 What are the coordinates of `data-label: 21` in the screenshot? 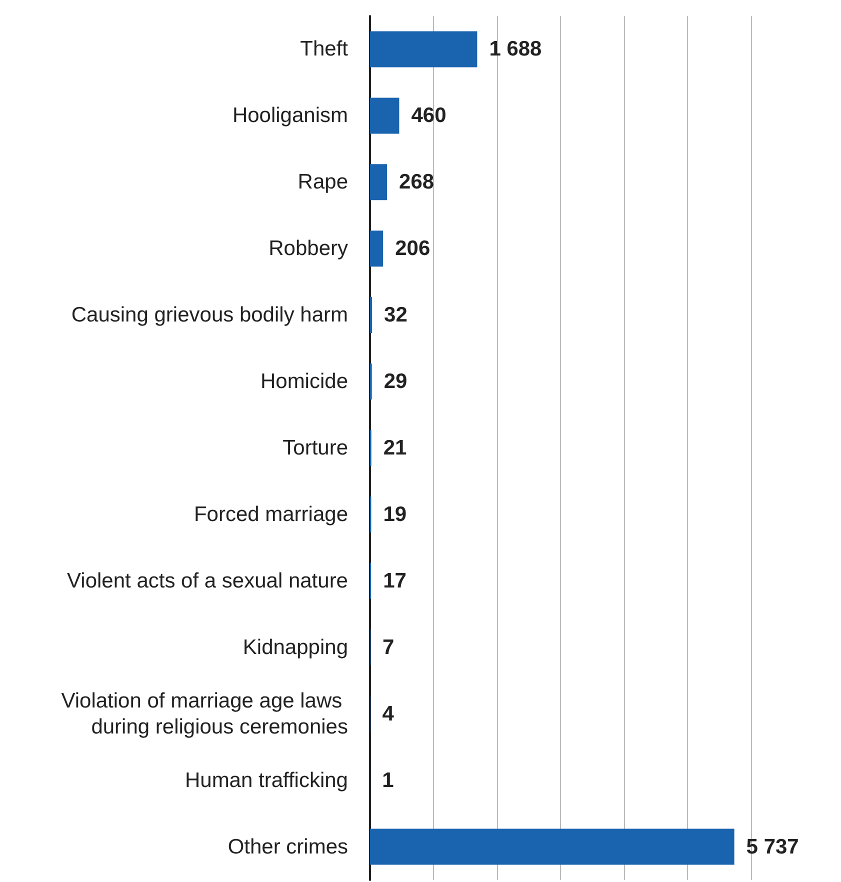 It's located at (395, 448).